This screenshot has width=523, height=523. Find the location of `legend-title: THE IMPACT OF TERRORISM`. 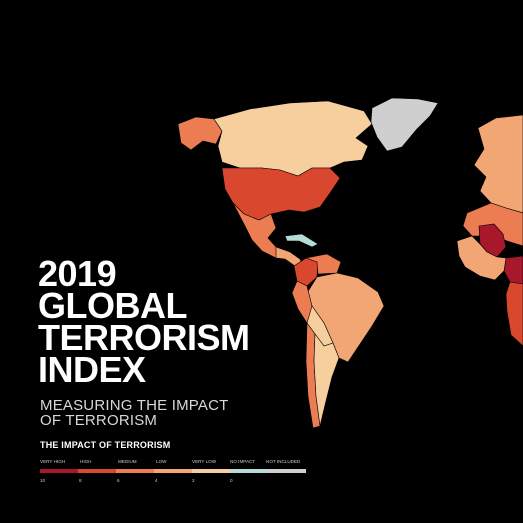

legend-title: THE IMPACT OF TERRORISM is located at coordinates (105, 445).